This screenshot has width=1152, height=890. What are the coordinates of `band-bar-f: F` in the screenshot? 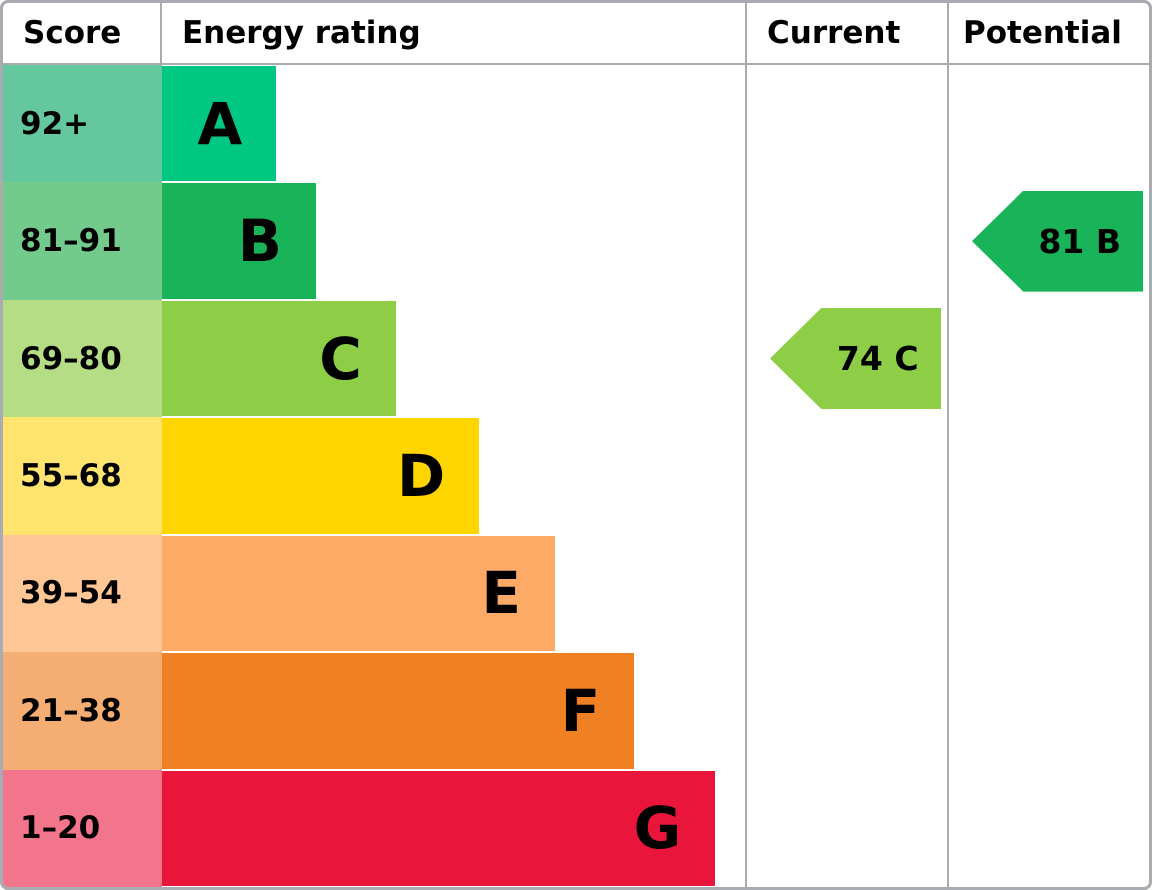 It's located at (398, 711).